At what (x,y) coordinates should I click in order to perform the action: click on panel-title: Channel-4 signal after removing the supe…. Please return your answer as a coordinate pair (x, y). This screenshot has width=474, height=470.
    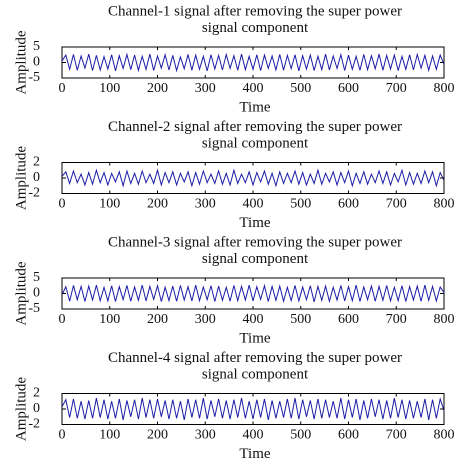
    Looking at the image, I should click on (255, 358).